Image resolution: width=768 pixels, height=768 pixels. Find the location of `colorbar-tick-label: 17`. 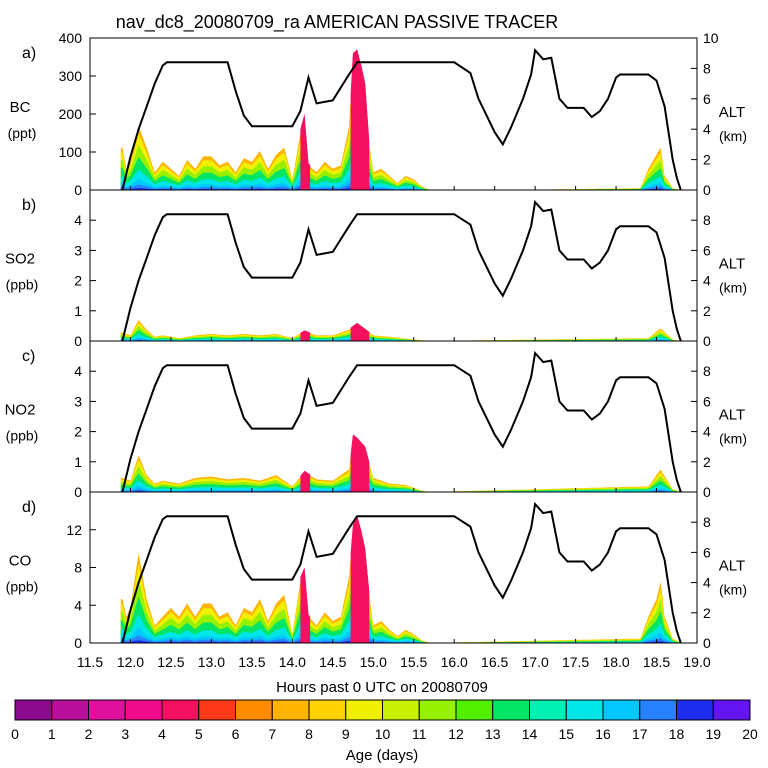

colorbar-tick-label: 17 is located at coordinates (640, 734).